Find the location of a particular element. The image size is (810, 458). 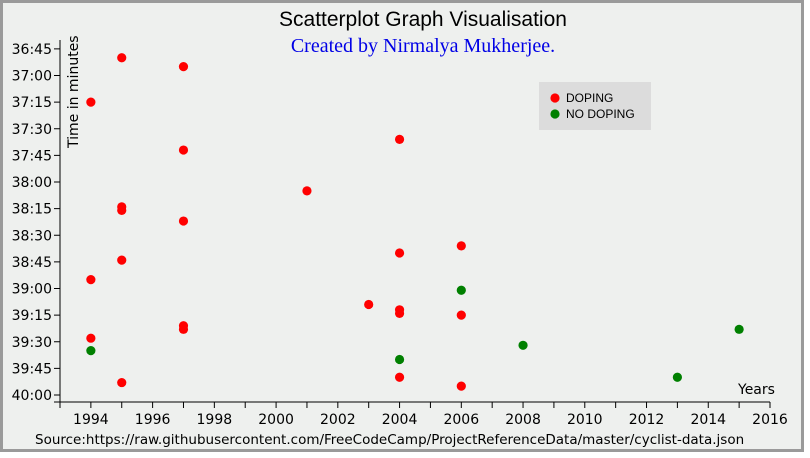

y-tick-label: 38:15 is located at coordinates (32, 210).